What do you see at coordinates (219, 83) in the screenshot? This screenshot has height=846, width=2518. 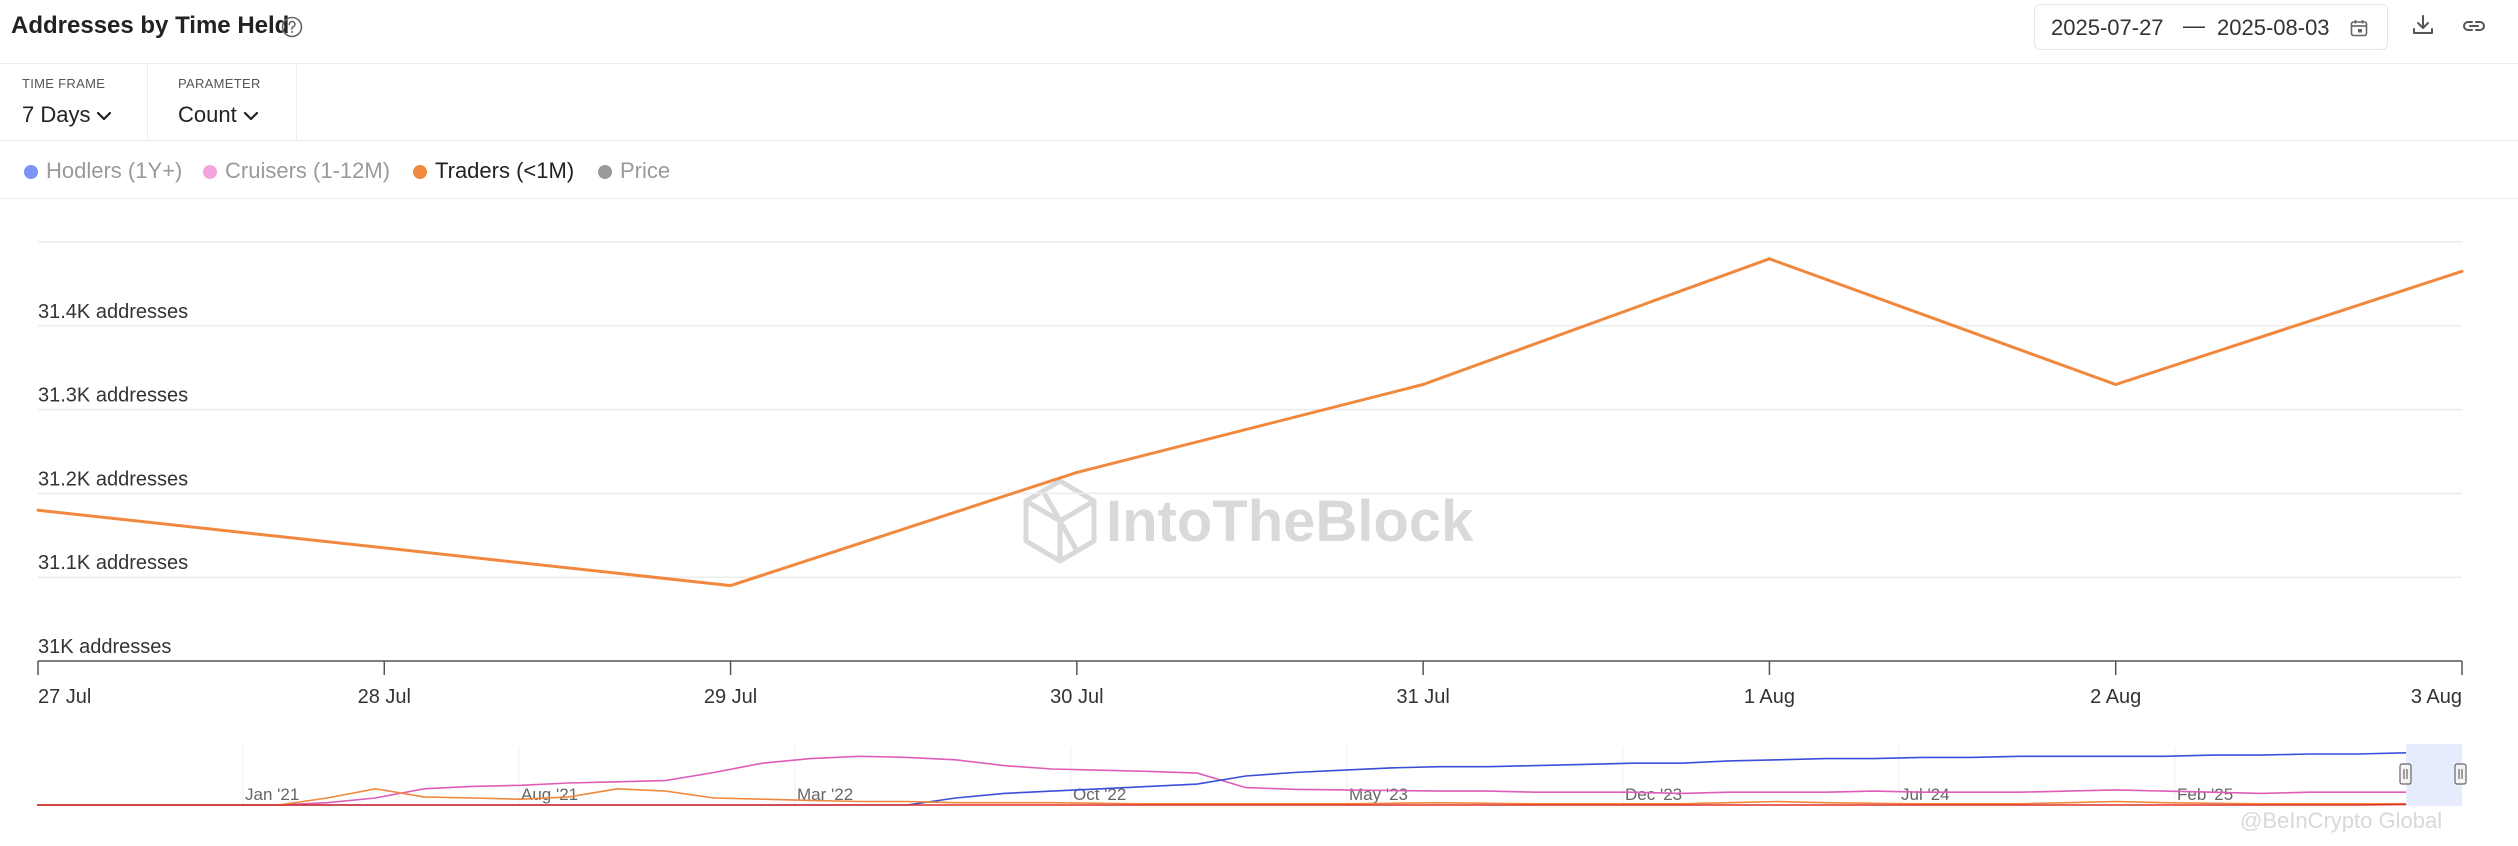 I see `parameter-label: PARAMETER` at bounding box center [219, 83].